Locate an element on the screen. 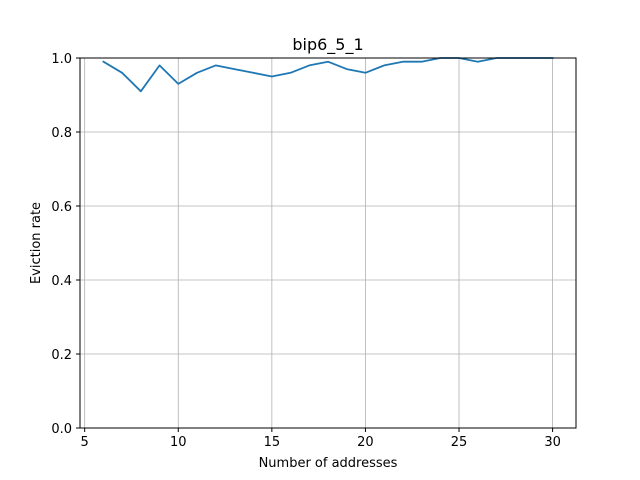  y-tick-label: 0.6 is located at coordinates (61, 207).